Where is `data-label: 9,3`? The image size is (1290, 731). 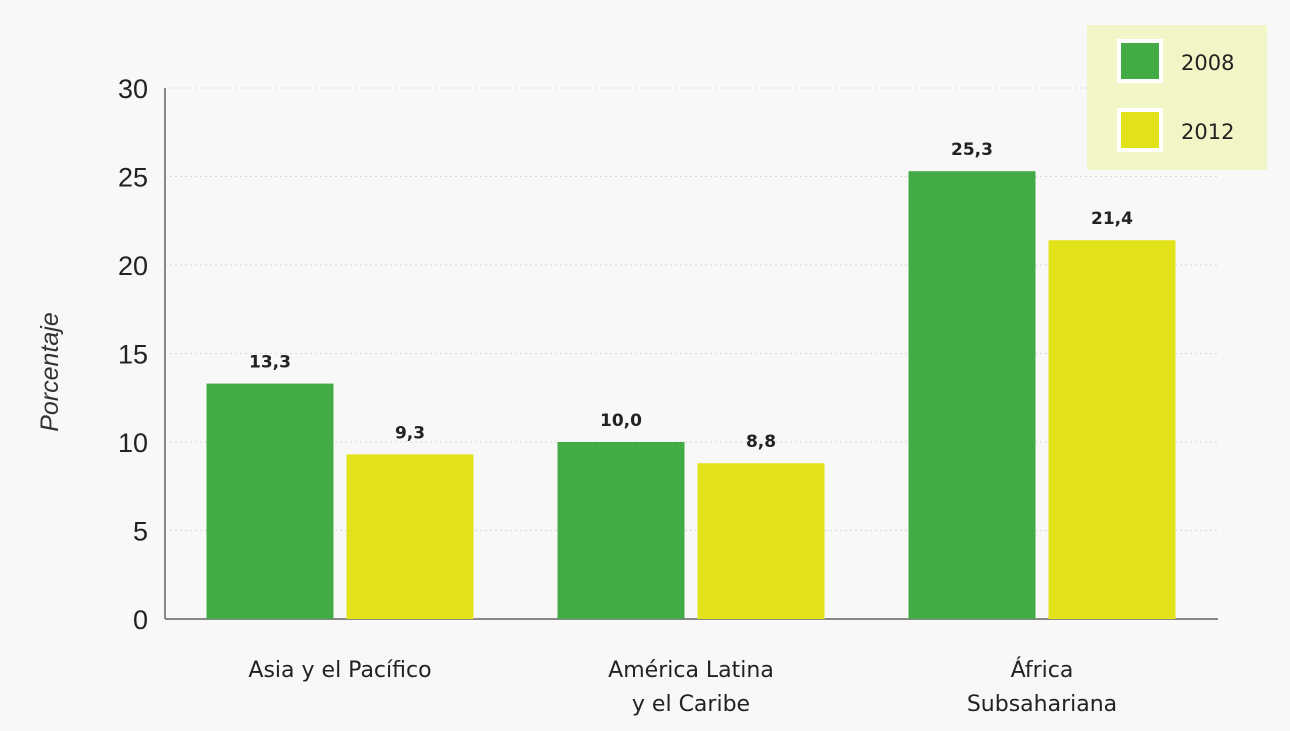
data-label: 9,3 is located at coordinates (410, 433).